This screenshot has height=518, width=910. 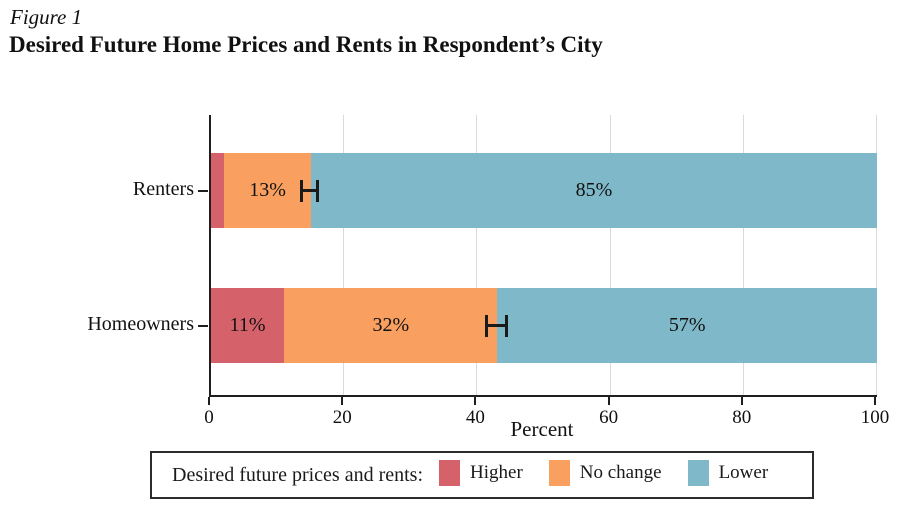 I want to click on legend-swatch-higher, so click(x=450, y=472).